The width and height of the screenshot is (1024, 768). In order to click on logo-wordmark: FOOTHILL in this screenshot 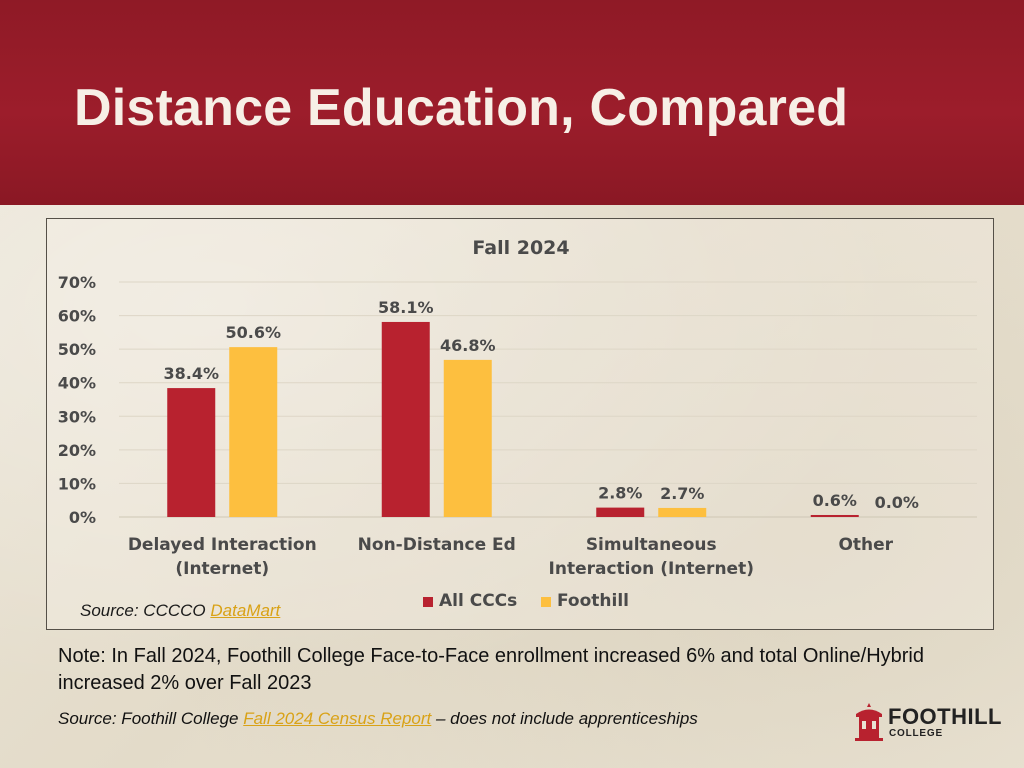, I will do `click(945, 716)`.